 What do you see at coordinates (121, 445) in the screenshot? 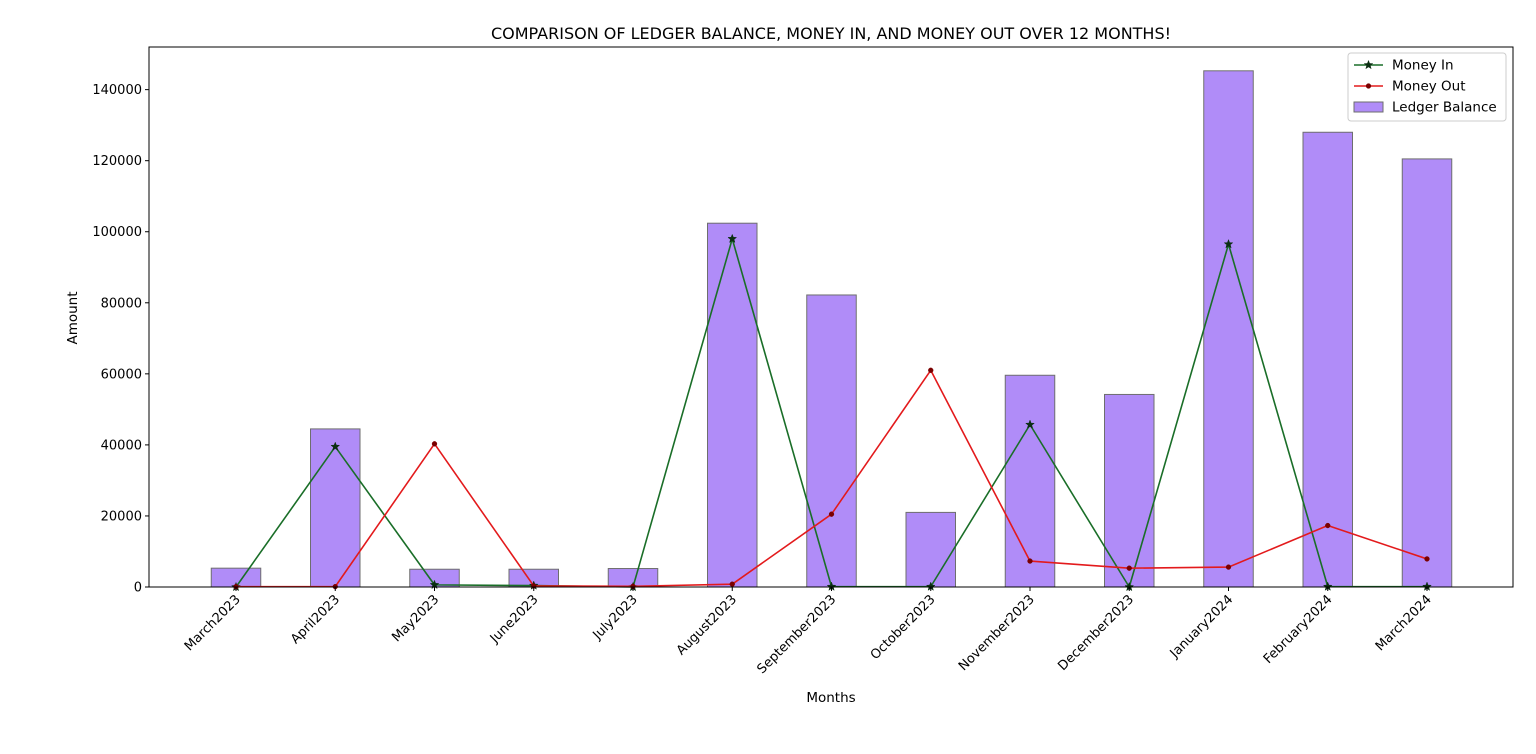
I see `y-tick-label: 40000` at bounding box center [121, 445].